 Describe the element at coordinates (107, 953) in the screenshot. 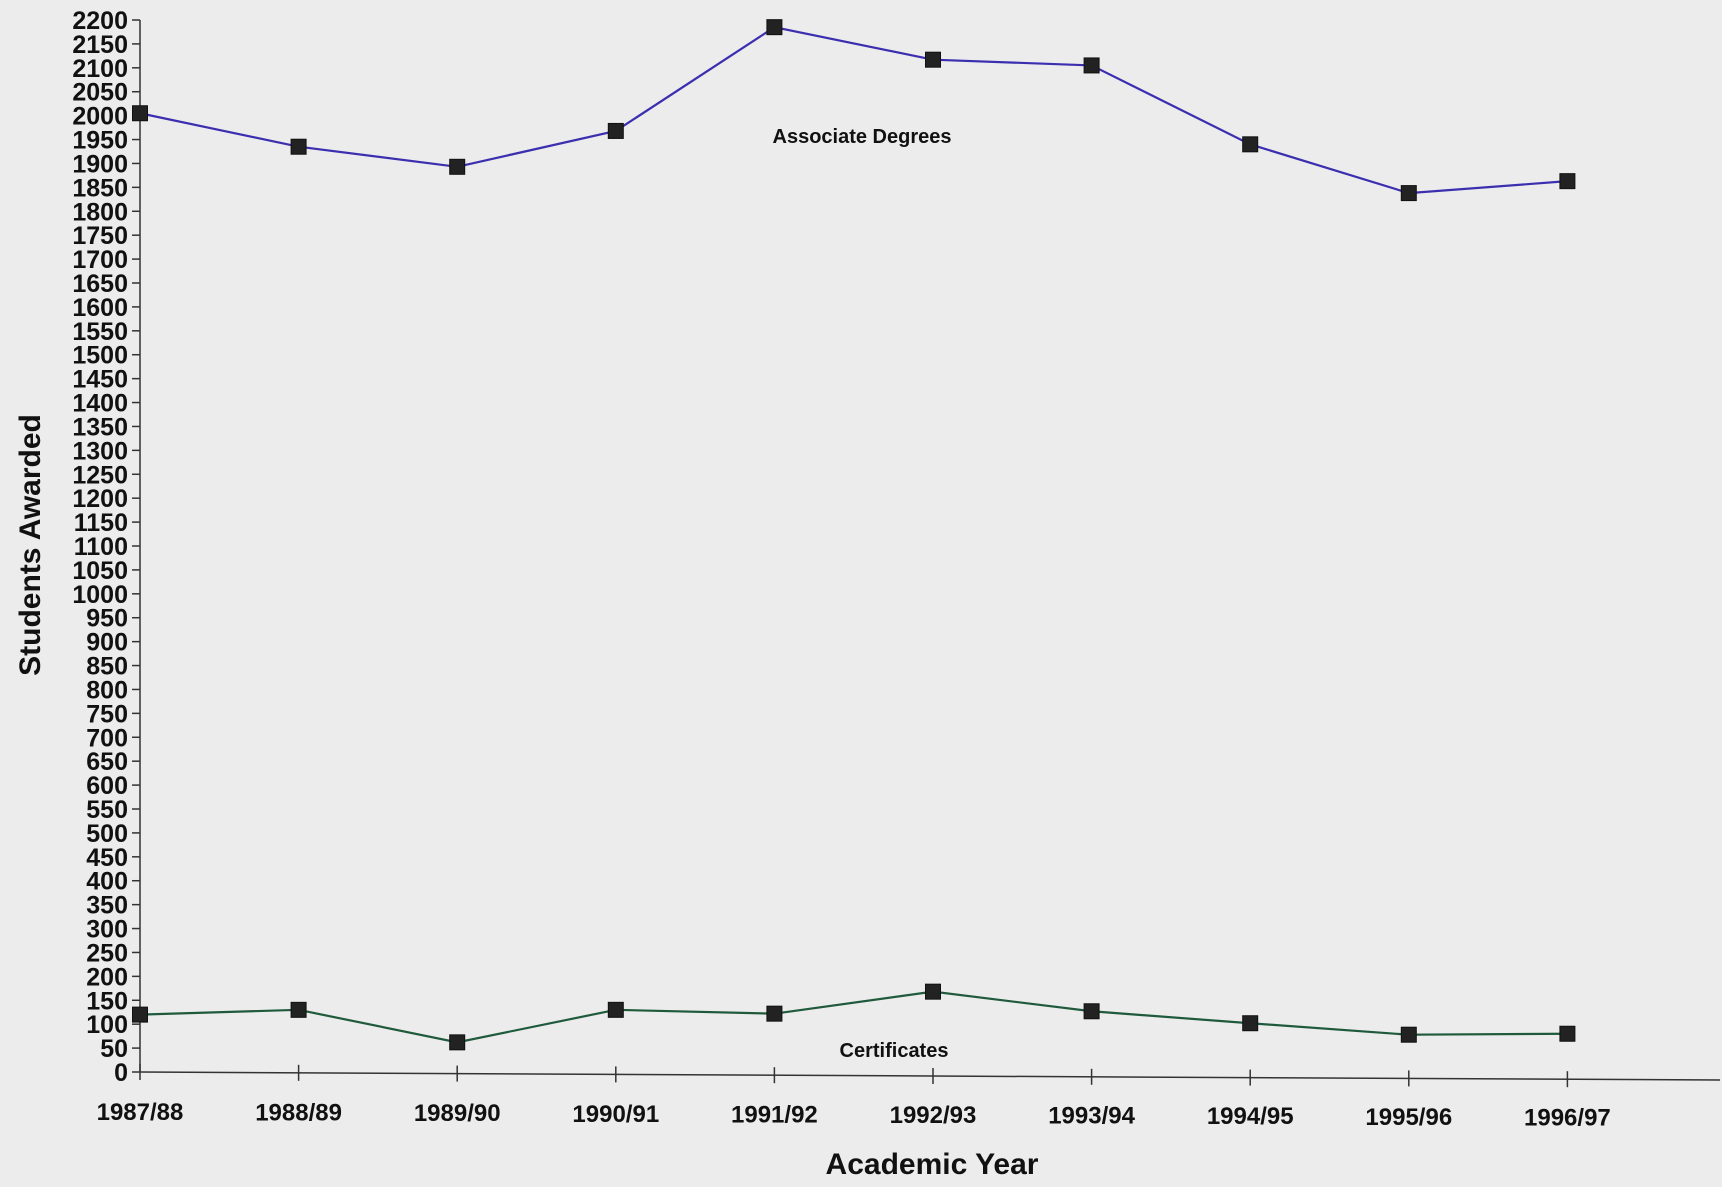

I see `y-tick-label: 250` at that location.